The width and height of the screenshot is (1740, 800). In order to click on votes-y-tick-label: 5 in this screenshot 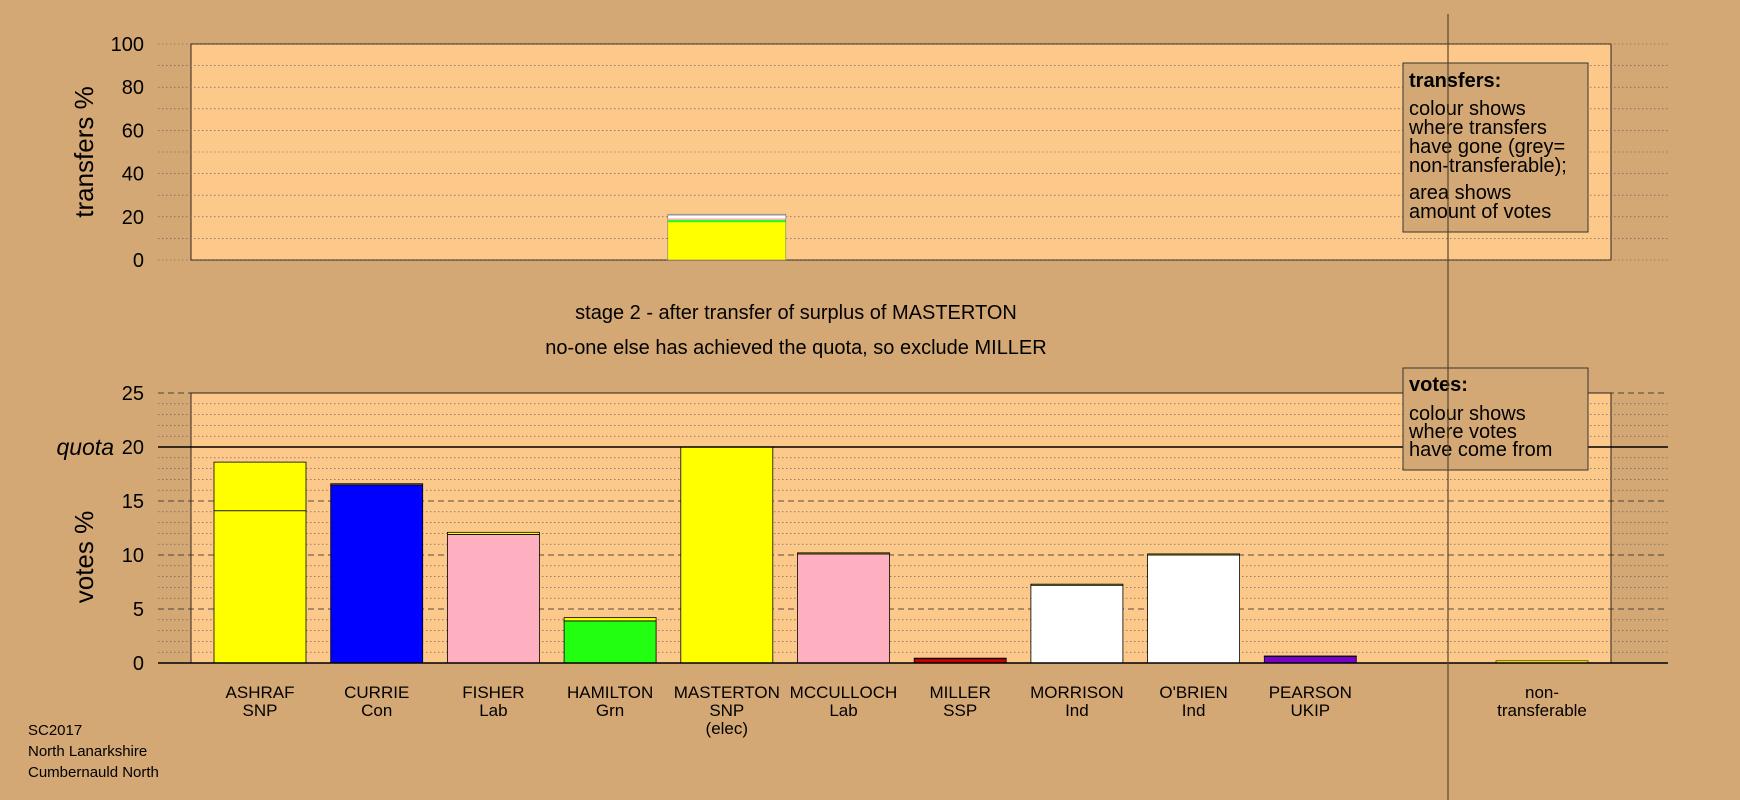, I will do `click(138, 610)`.